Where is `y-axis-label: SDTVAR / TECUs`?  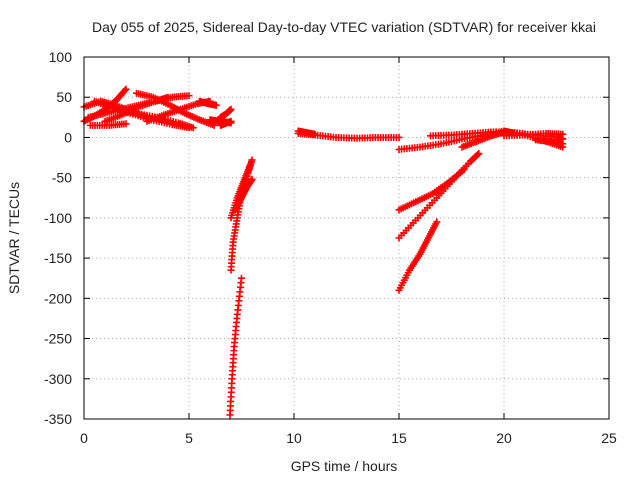
y-axis-label: SDTVAR / TECUs is located at coordinates (14, 238).